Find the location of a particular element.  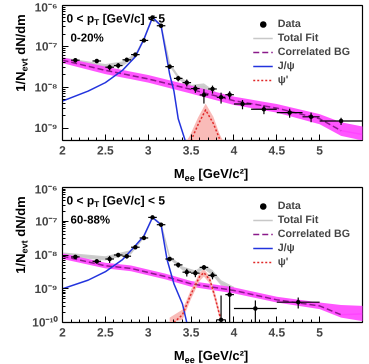

y-tick-label: 10⁻¹⁰ is located at coordinates (45, 323).